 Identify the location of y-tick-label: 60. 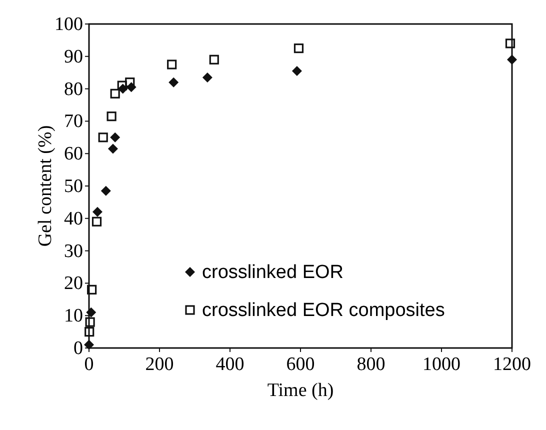
(73, 154).